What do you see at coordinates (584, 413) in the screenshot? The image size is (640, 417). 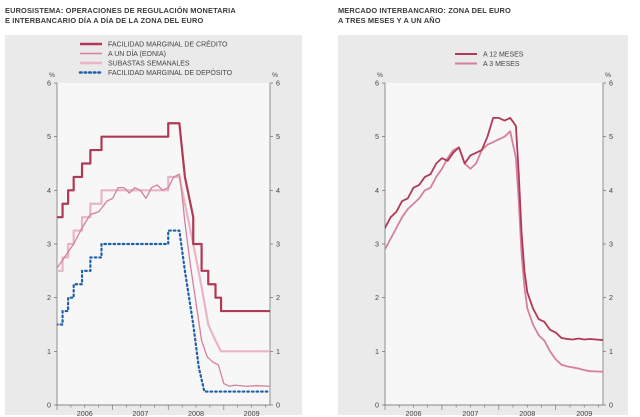 I see `right-x-tick-label: 2009` at bounding box center [584, 413].